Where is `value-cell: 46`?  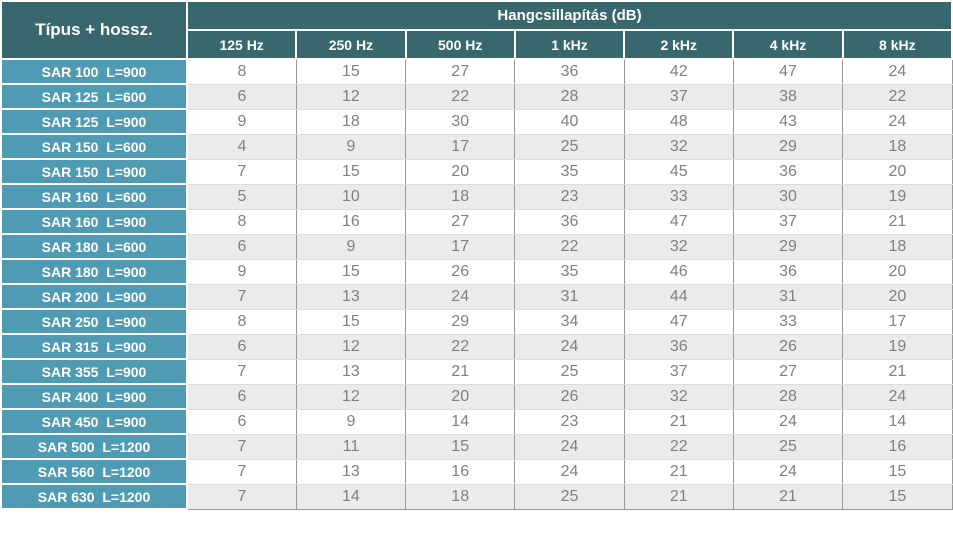
value-cell: 46 is located at coordinates (678, 271).